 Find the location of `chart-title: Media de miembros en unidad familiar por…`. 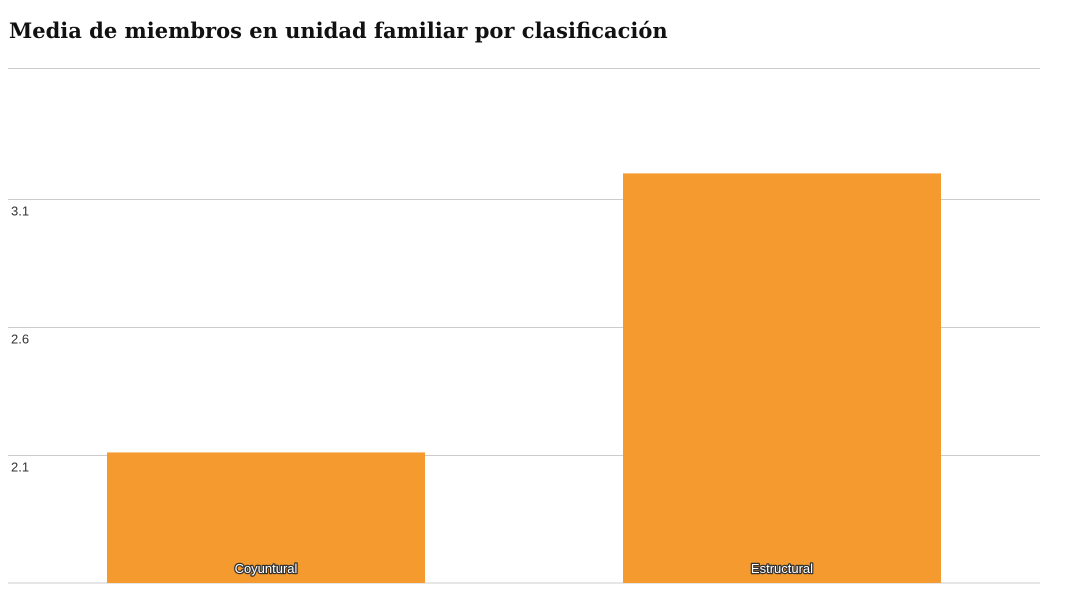

chart-title: Media de miembros en unidad familiar por… is located at coordinates (338, 30).